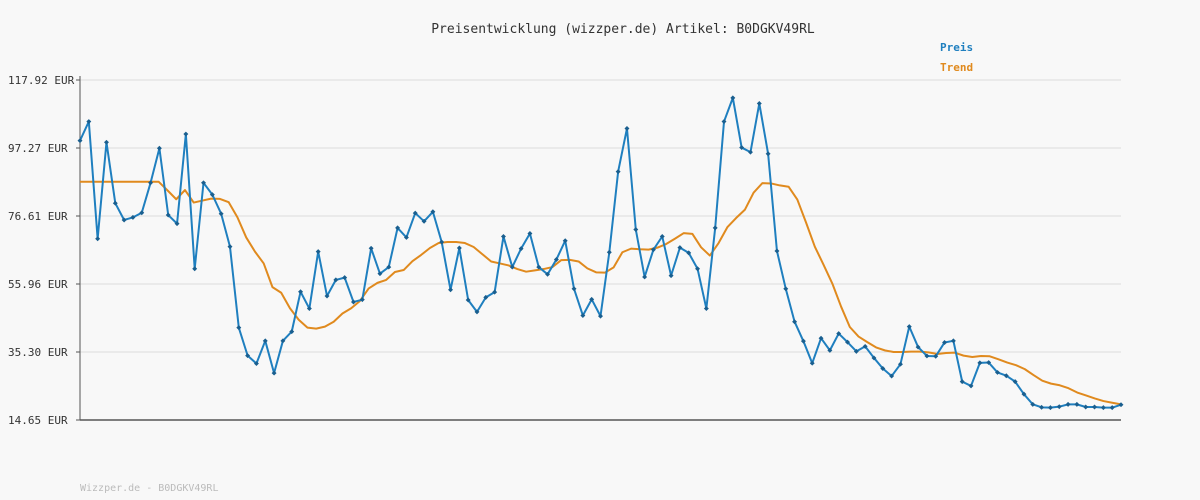 The image size is (1200, 500). Describe the element at coordinates (956, 47) in the screenshot. I see `legend-preis-label: Preis` at that location.